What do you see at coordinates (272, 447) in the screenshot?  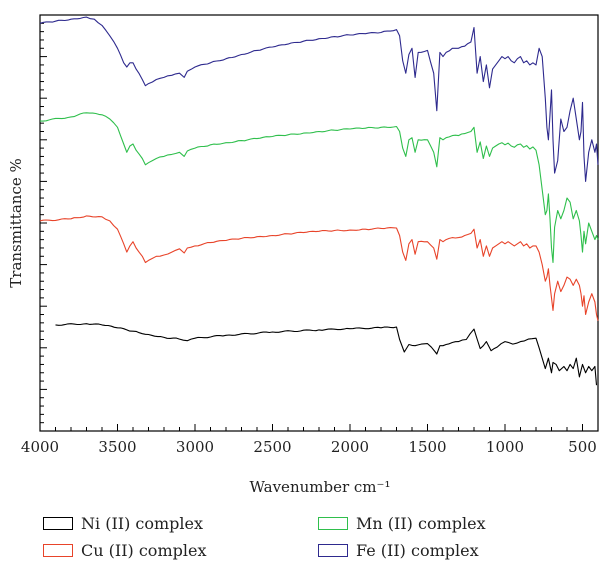 I see `x-tick-label: 2500` at bounding box center [272, 447].